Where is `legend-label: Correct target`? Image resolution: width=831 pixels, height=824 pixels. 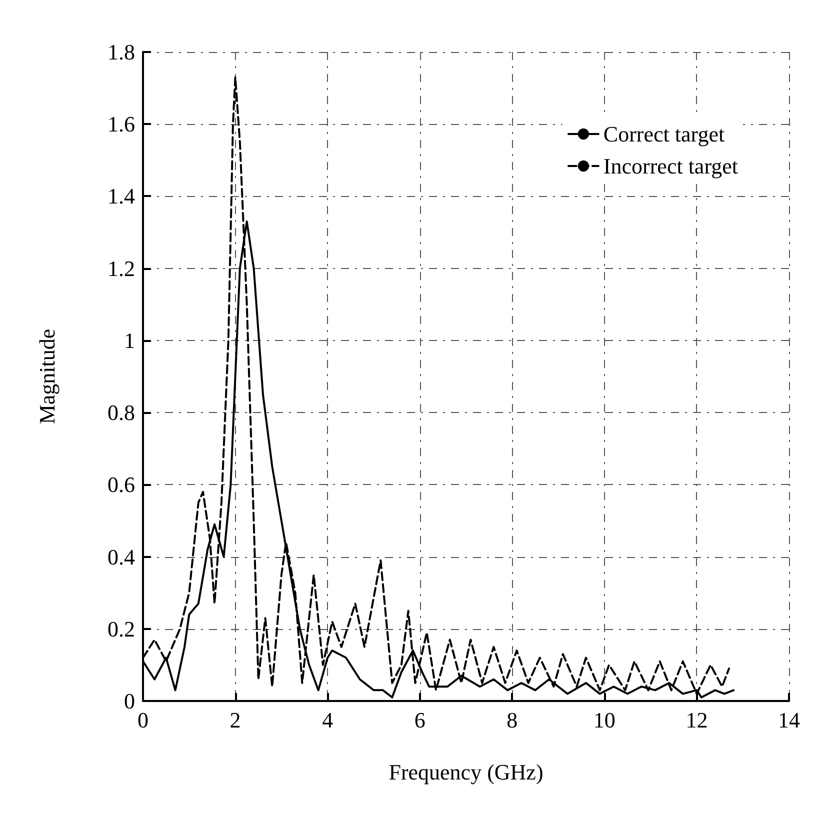 legend-label: Correct target is located at coordinates (664, 134).